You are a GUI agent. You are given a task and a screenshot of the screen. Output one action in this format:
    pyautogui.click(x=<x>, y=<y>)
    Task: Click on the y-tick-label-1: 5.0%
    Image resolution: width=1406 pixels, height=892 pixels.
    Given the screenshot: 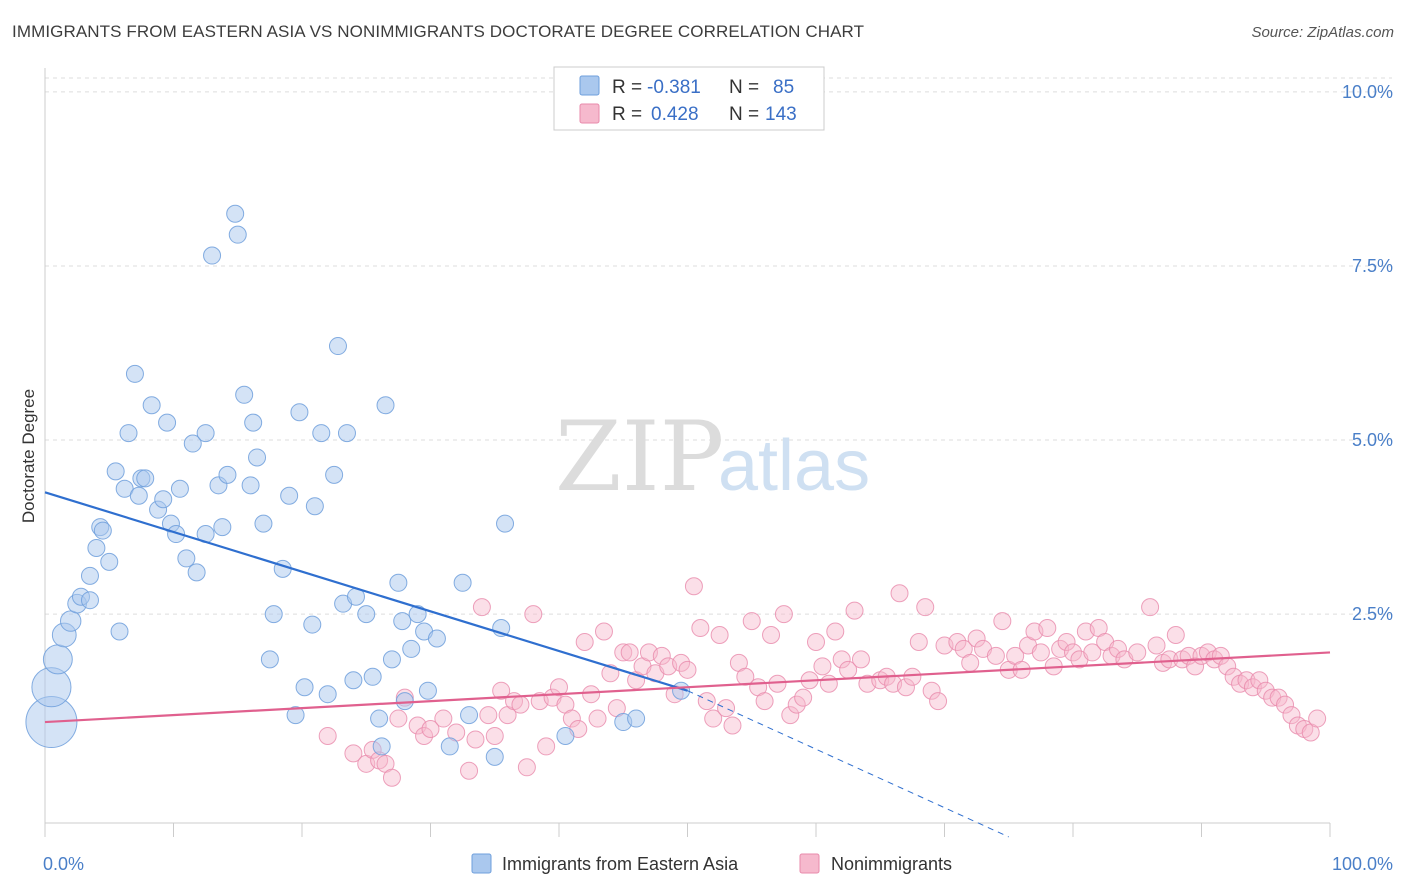 What is the action you would take?
    pyautogui.click(x=1372, y=440)
    